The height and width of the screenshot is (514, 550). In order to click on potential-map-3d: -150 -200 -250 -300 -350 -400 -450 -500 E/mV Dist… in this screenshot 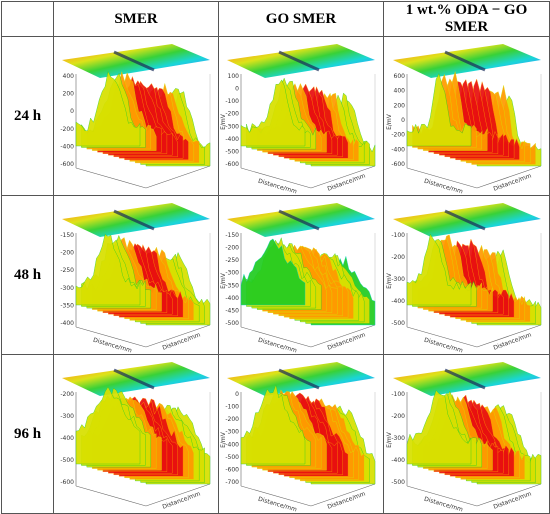, I will do `click(298, 278)`.